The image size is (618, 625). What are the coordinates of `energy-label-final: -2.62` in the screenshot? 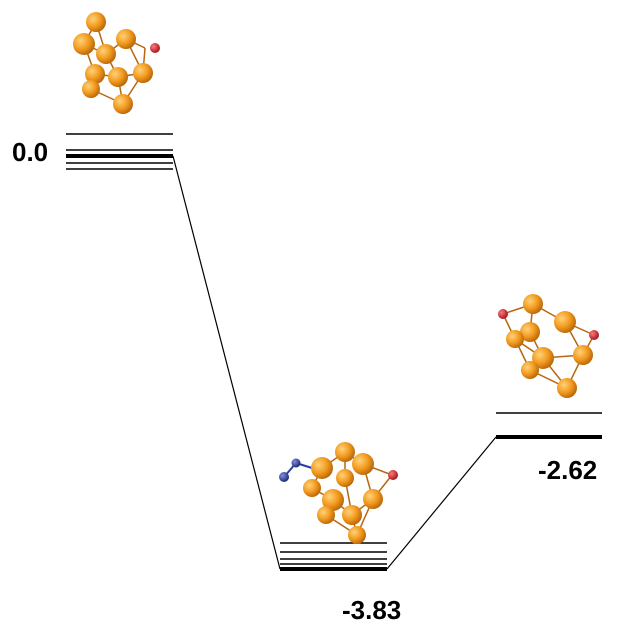 It's located at (568, 470).